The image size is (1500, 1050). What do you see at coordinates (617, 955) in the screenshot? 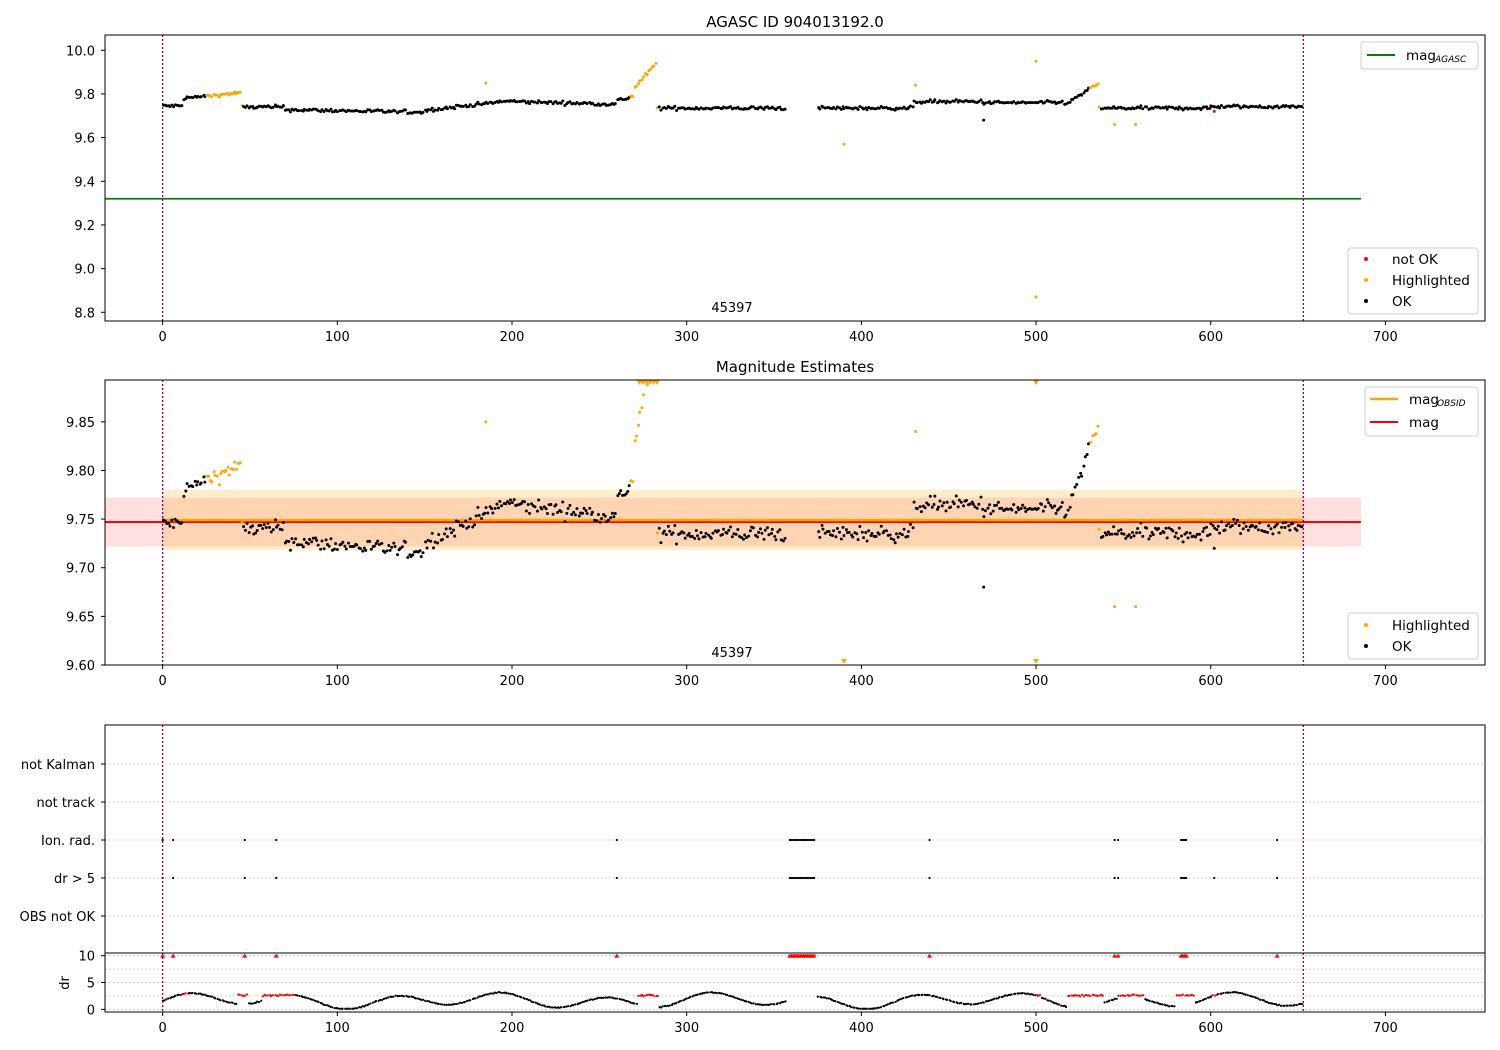
I see `dr-clipped-marker` at bounding box center [617, 955].